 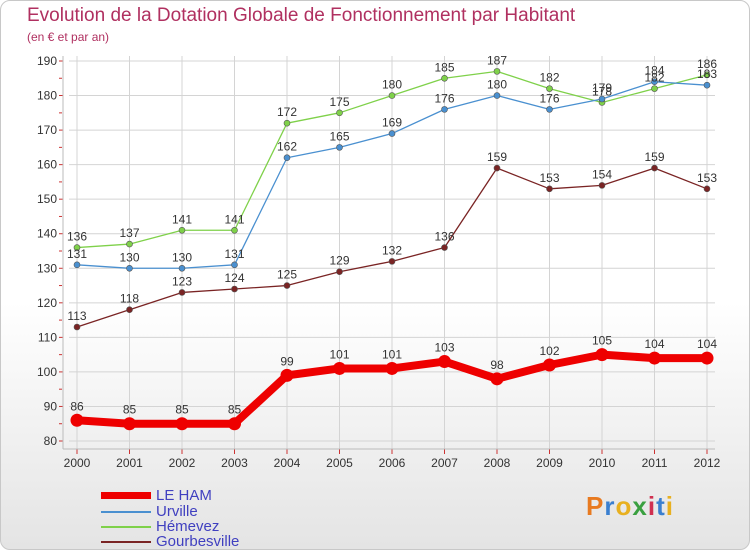 I want to click on y-tick-label: 100, so click(x=47, y=372).